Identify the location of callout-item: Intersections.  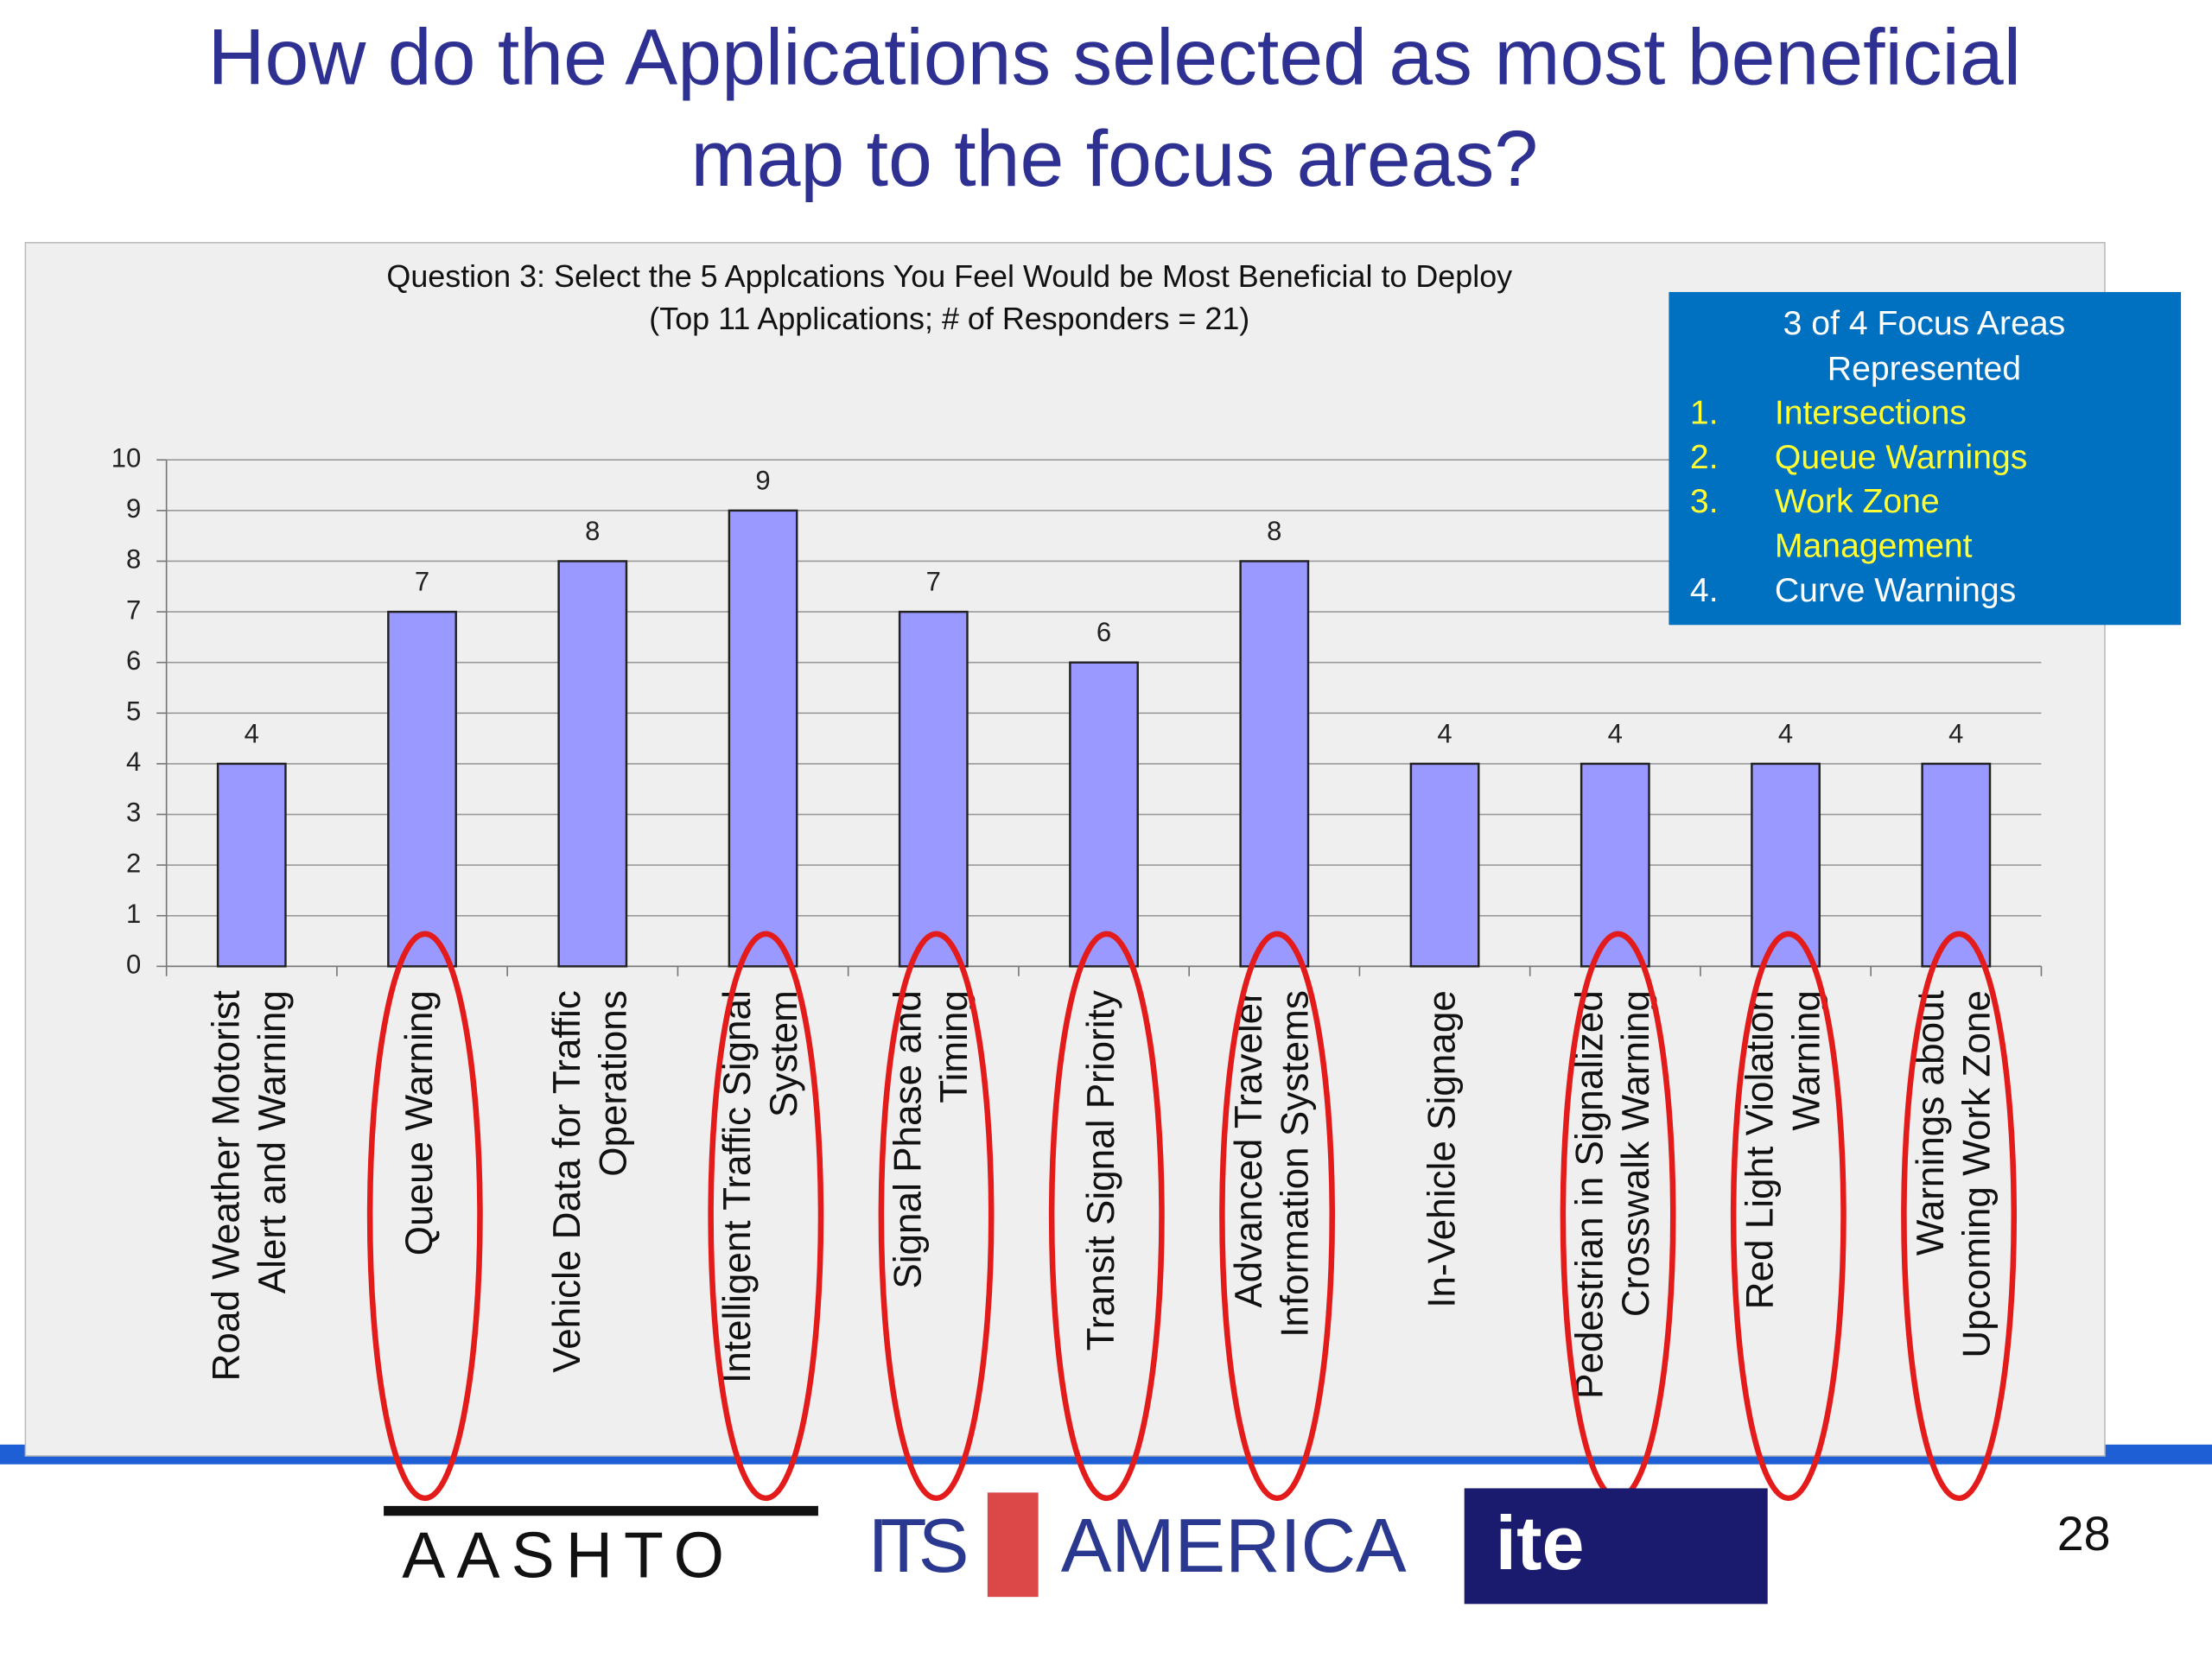
(1871, 412).